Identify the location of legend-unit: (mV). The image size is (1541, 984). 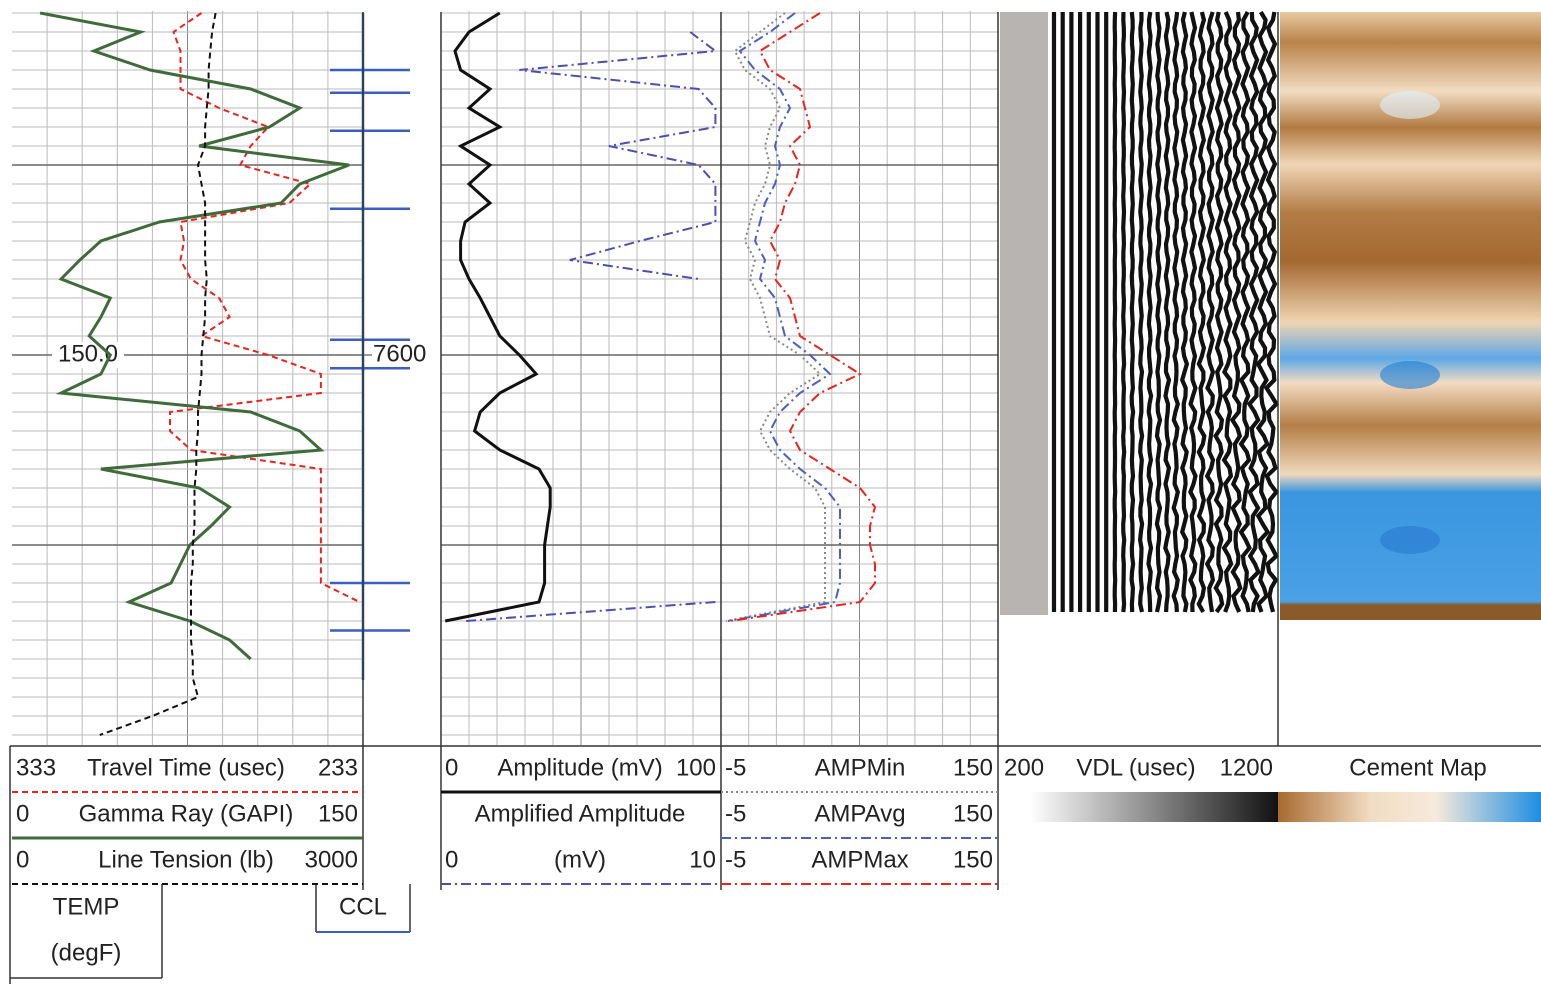
(580, 859).